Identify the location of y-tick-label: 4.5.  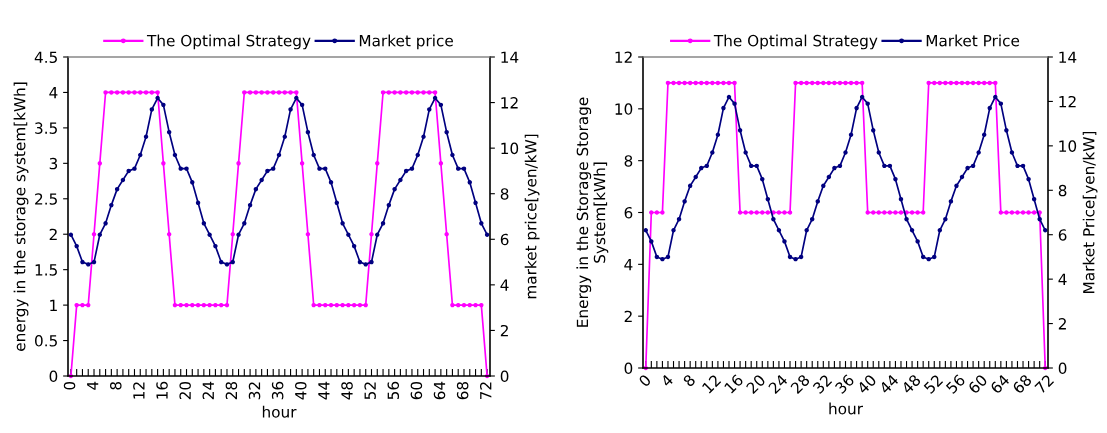
(45, 57).